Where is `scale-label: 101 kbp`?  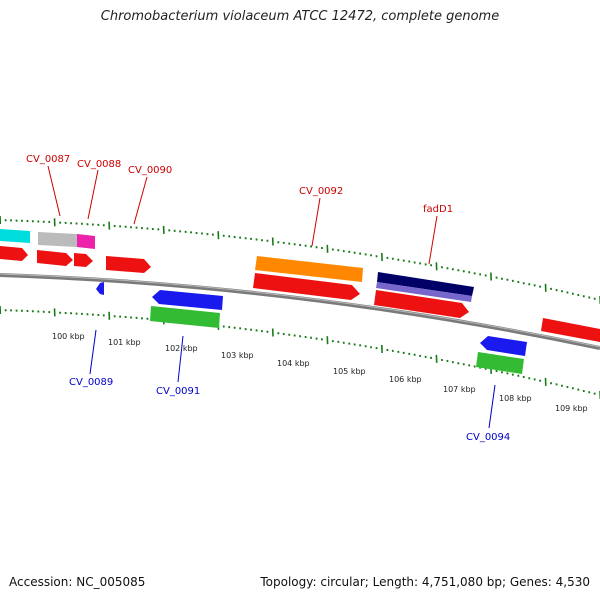 scale-label: 101 kbp is located at coordinates (124, 342).